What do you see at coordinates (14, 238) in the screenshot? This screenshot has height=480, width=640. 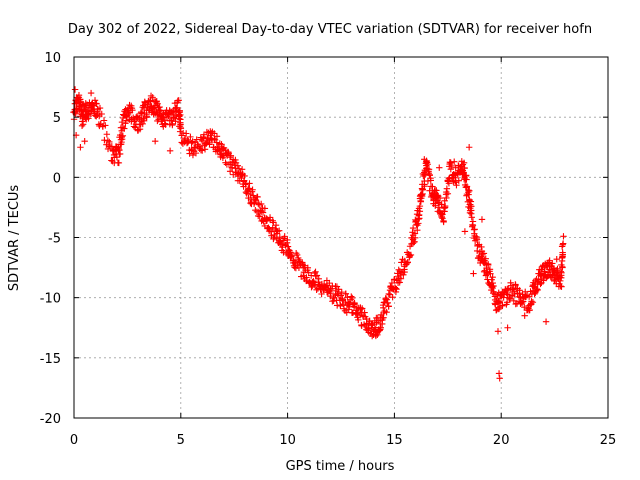 I see `y-axis-label: SDTVAR / TECUs` at bounding box center [14, 238].